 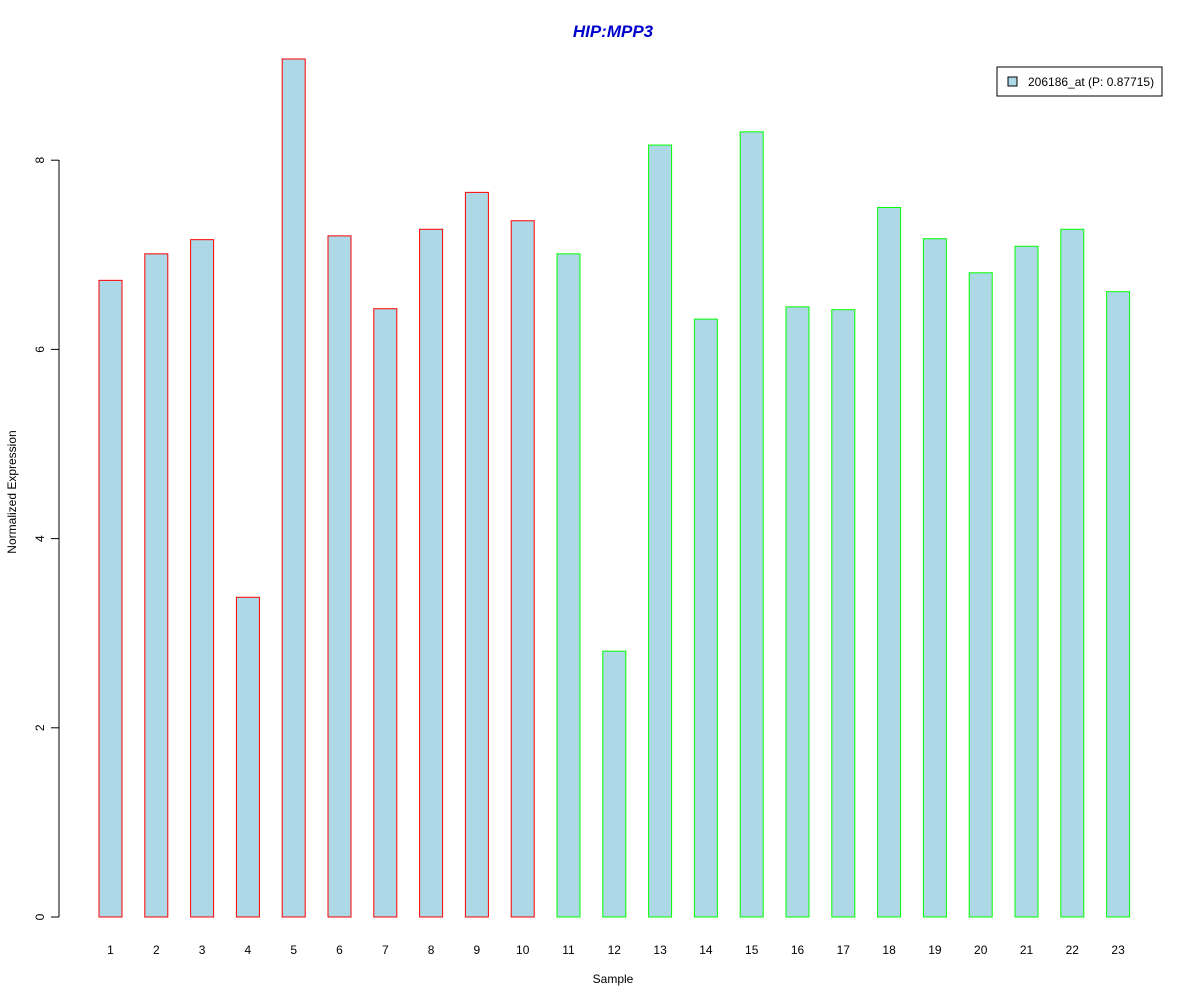 I want to click on x-tick-label: 13, so click(x=660, y=950).